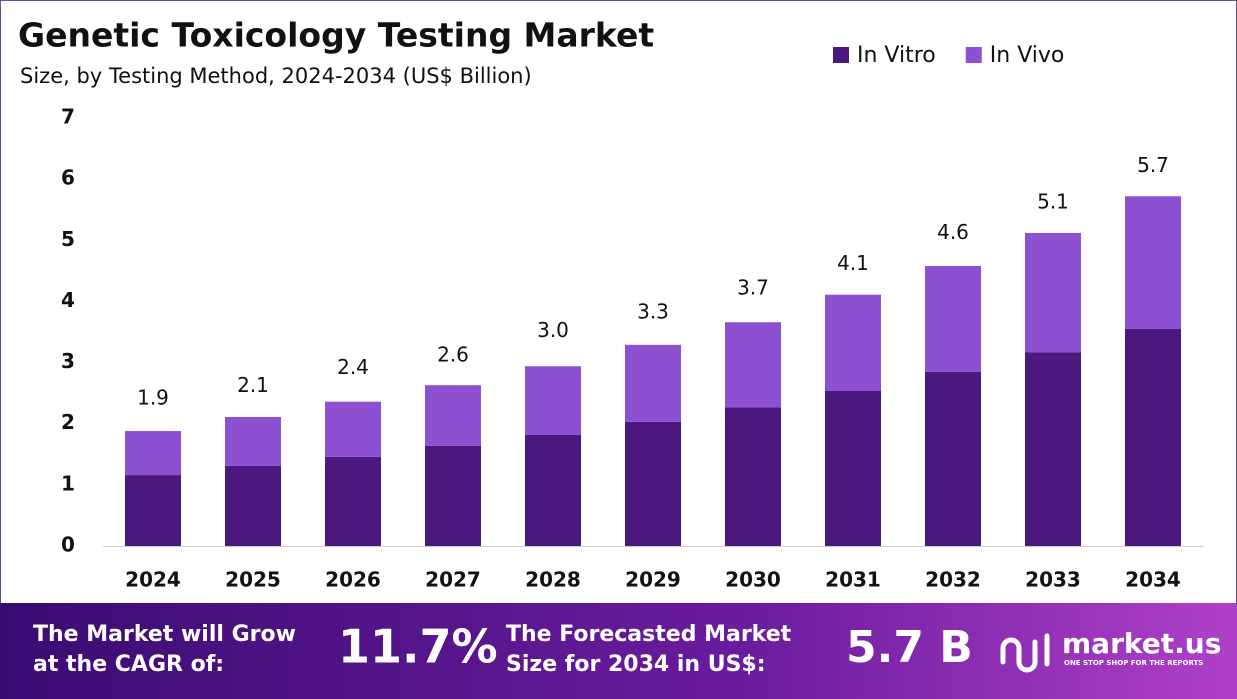 The width and height of the screenshot is (1237, 699). Describe the element at coordinates (153, 397) in the screenshot. I see `total-label: 1.9` at that location.